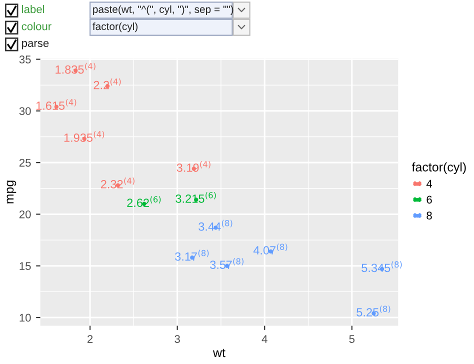  Describe the element at coordinates (25, 318) in the screenshot. I see `y-tick-label: 10` at that location.